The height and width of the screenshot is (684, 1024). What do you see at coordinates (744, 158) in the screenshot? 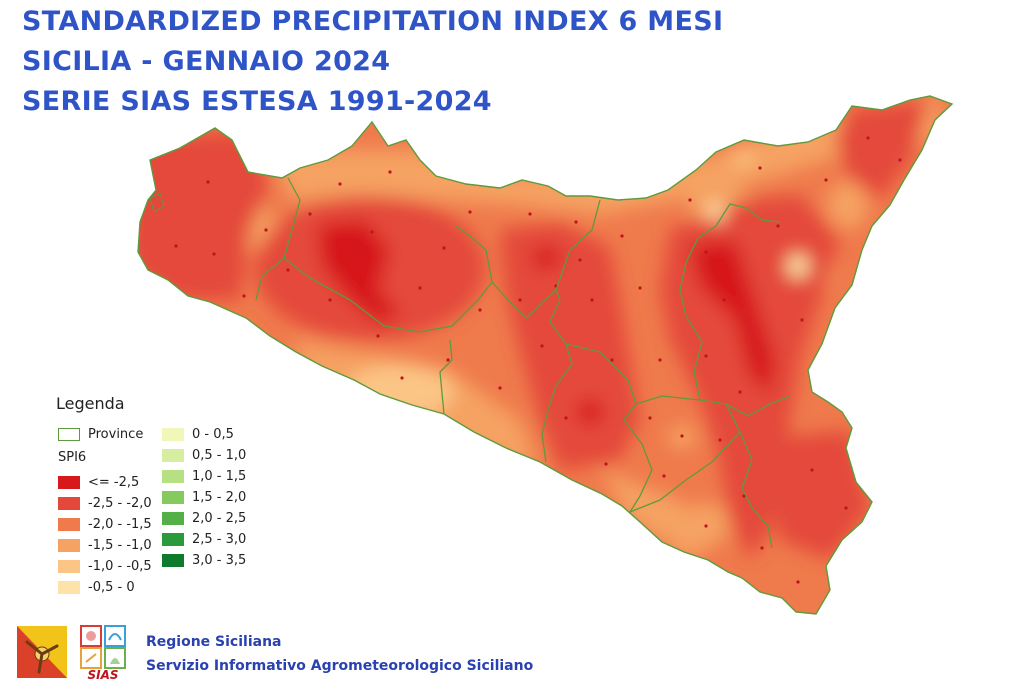
I see `spi-zone-spot-ne2` at bounding box center [744, 158].